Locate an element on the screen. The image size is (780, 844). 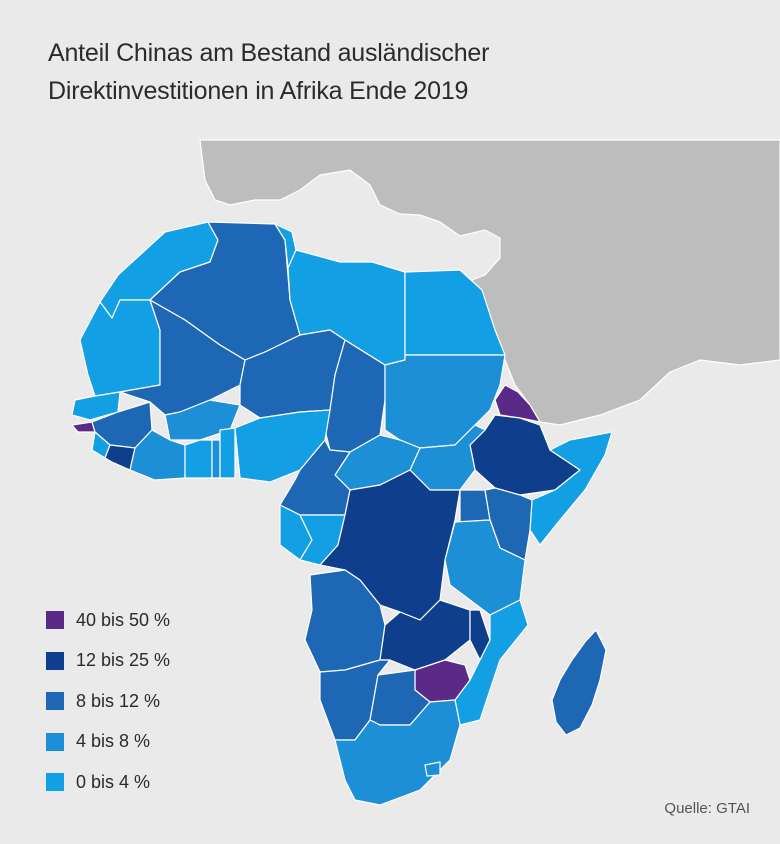
legend-item: 40 bis 50 % is located at coordinates (108, 620).